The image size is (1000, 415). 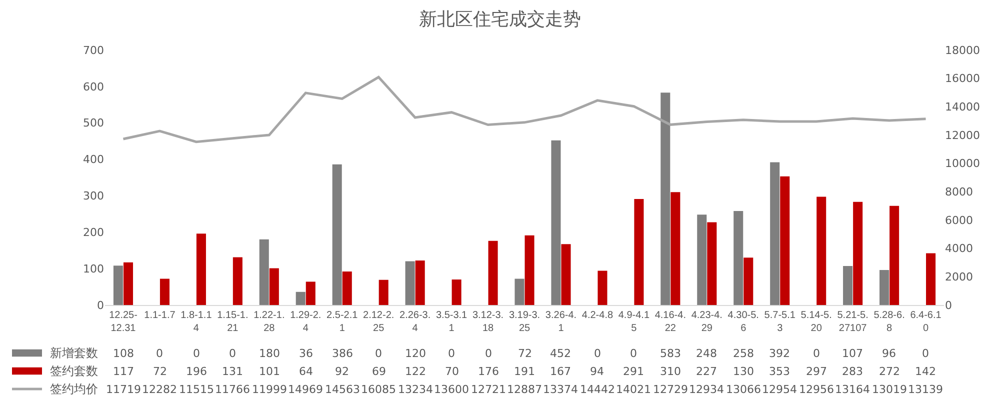 I want to click on x-tick-label: 2.5-2.11, so click(x=342, y=322).